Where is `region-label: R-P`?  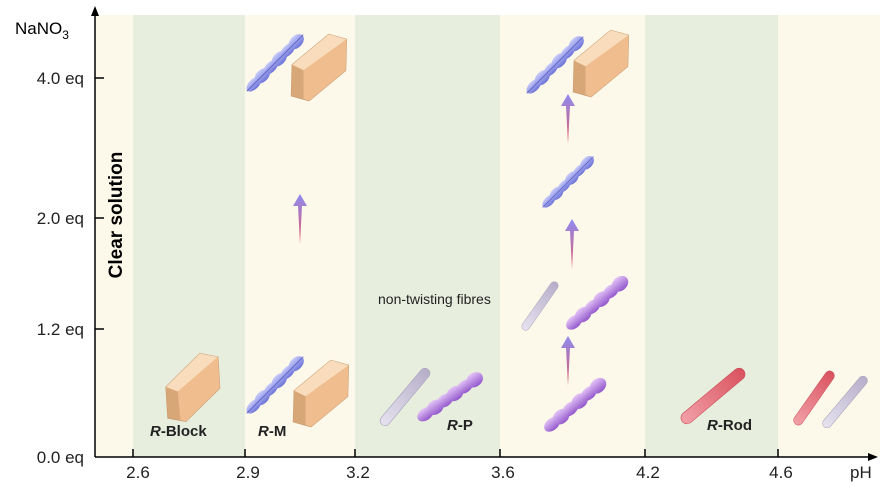 region-label: R-P is located at coordinates (460, 425).